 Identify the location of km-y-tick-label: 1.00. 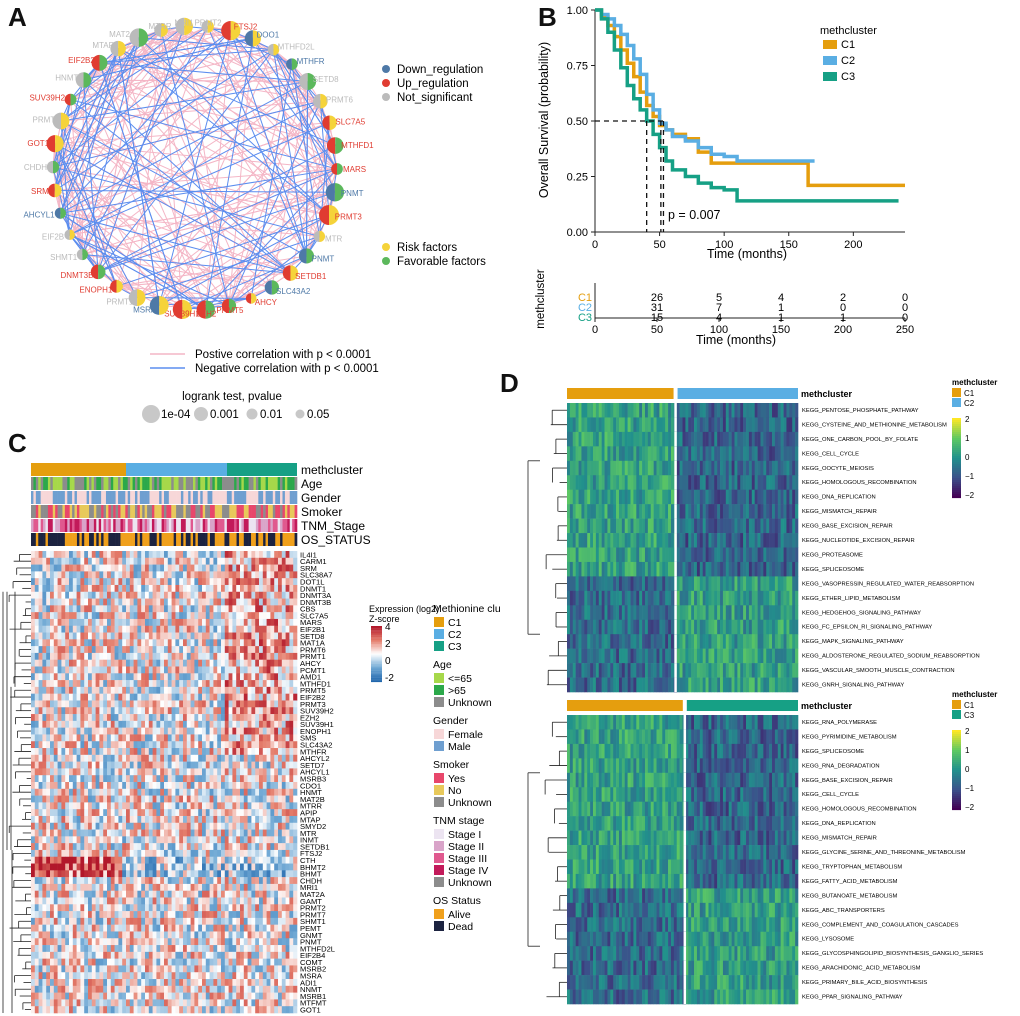
(577, 11).